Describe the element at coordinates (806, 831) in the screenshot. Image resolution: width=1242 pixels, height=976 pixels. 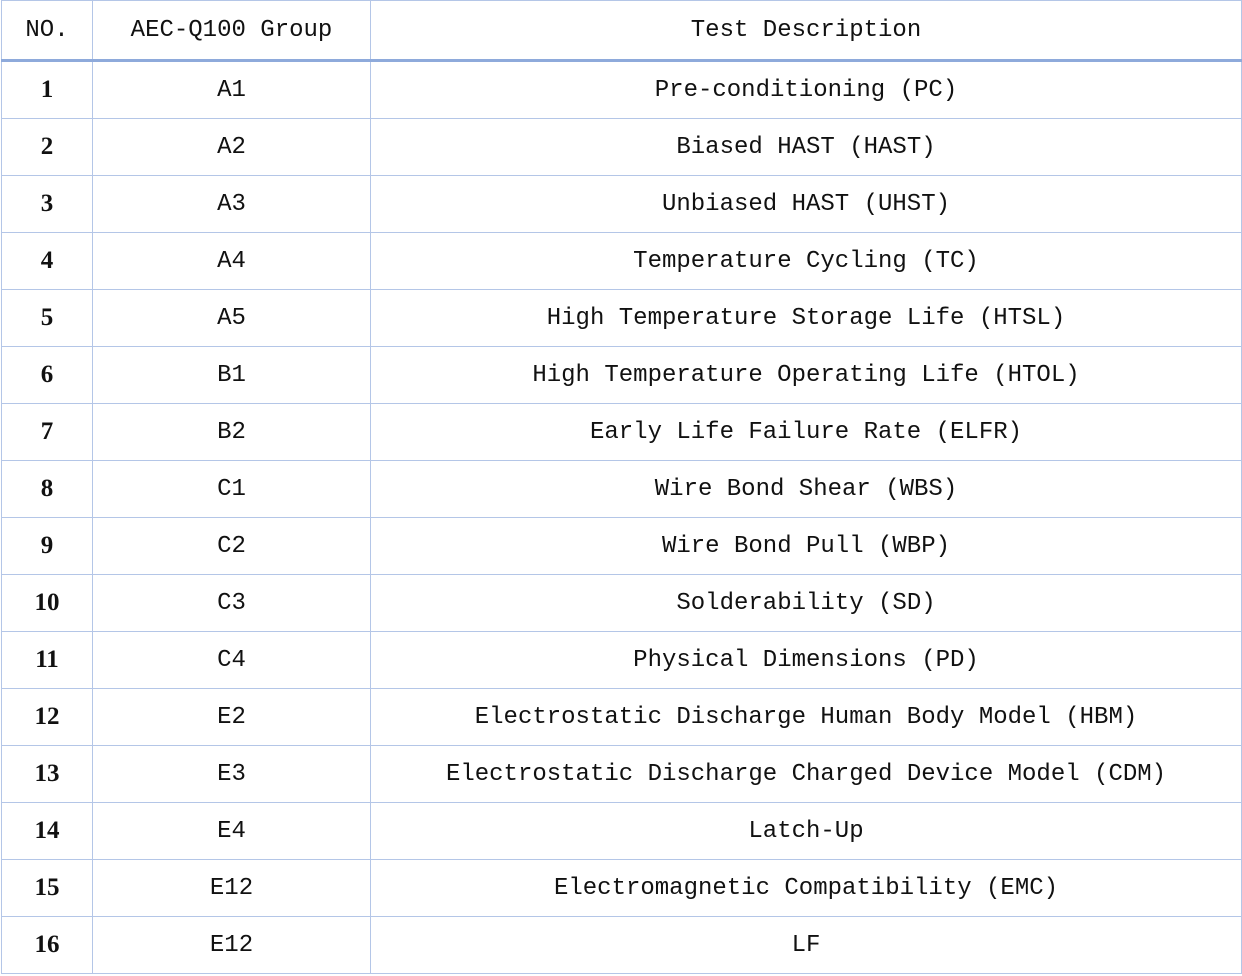
I see `cell-description: Latch-Up` at that location.